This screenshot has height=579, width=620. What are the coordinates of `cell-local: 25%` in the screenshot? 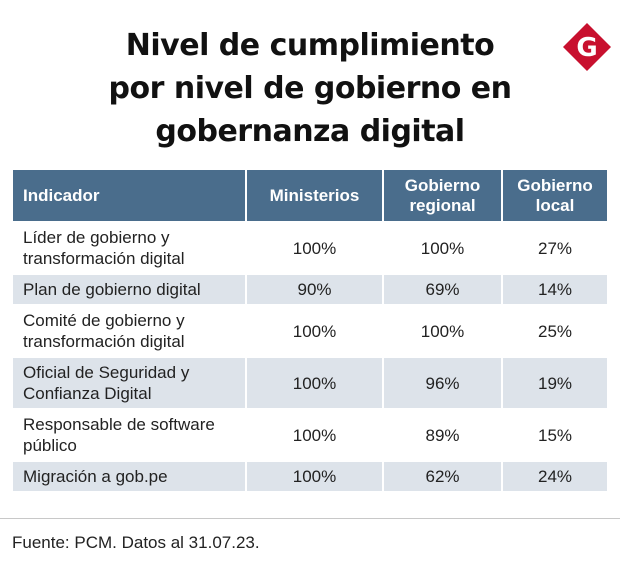 It's located at (554, 331).